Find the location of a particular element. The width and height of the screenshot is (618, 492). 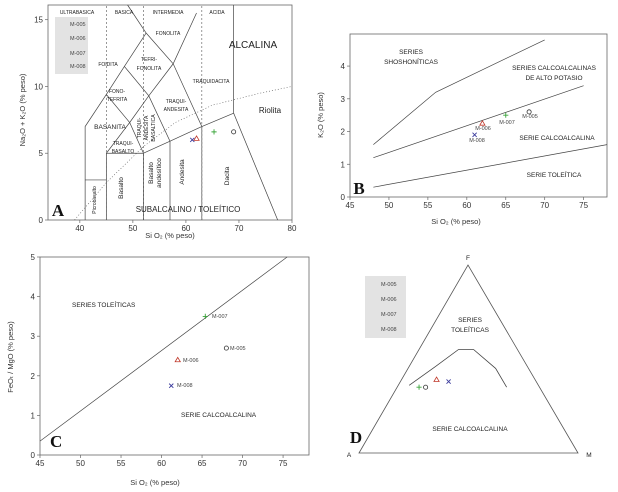

panel-b-y-tick-label: 0 is located at coordinates (343, 197).